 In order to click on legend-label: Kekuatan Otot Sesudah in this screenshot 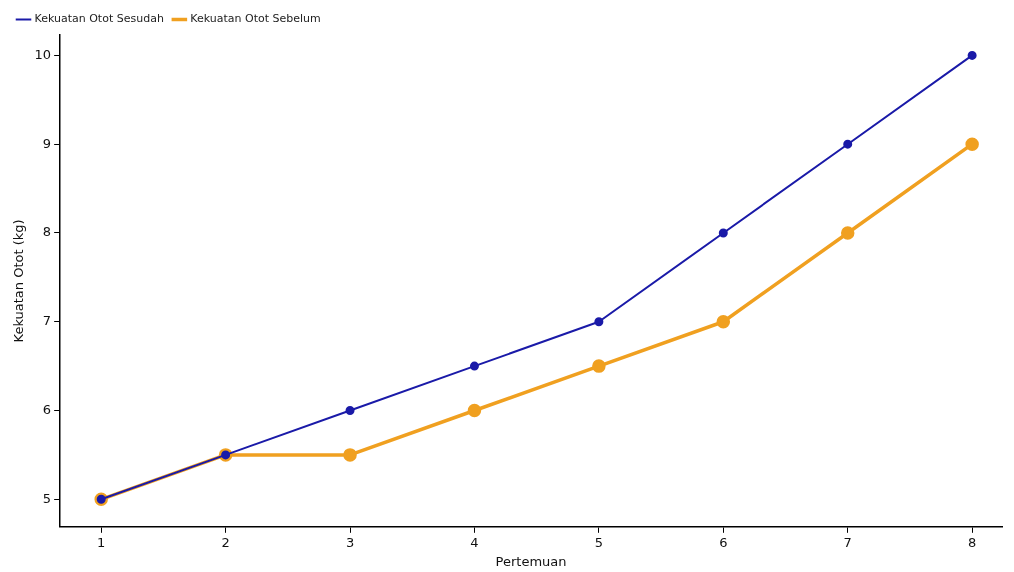, I will do `click(99, 19)`.